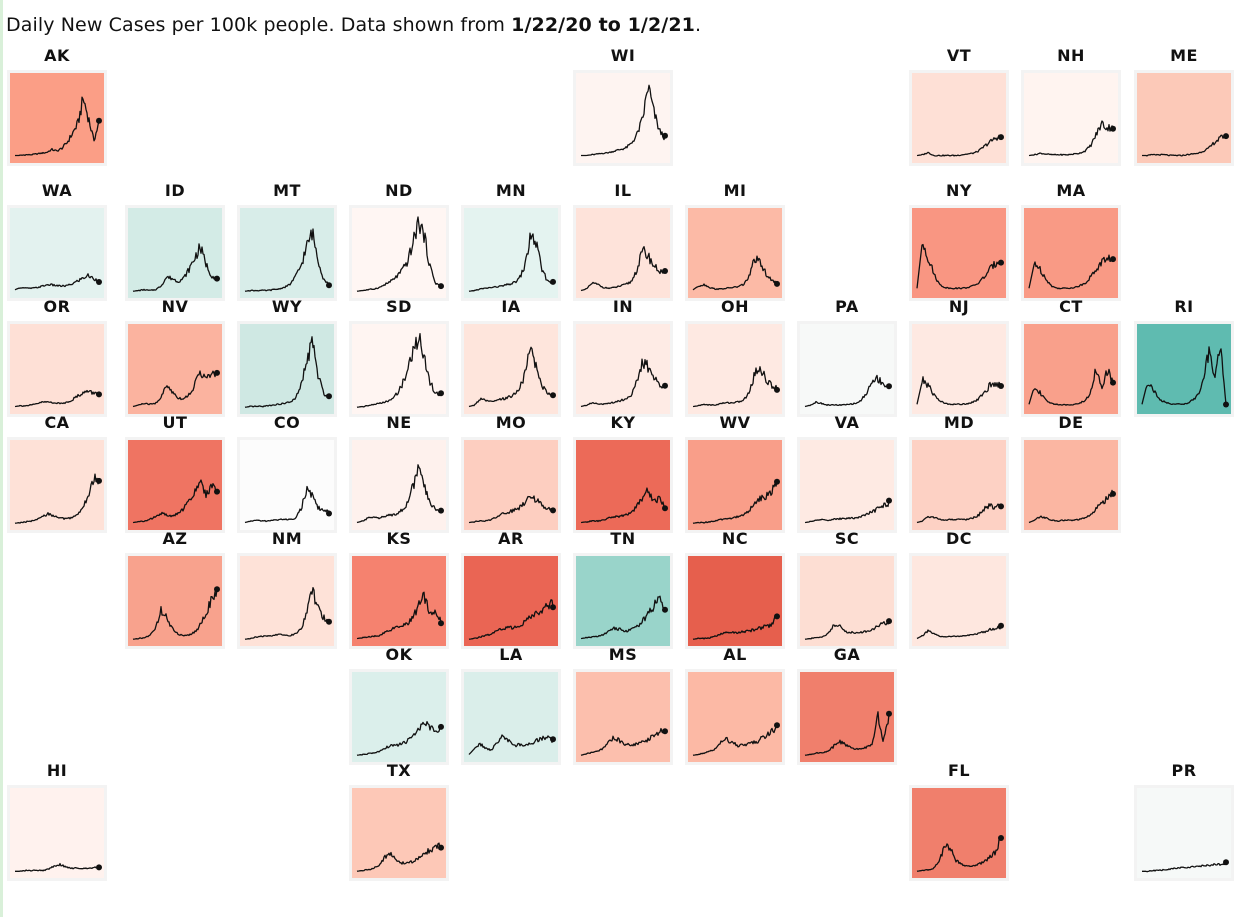 The image size is (1240, 917). I want to click on state-label: FL, so click(959, 770).